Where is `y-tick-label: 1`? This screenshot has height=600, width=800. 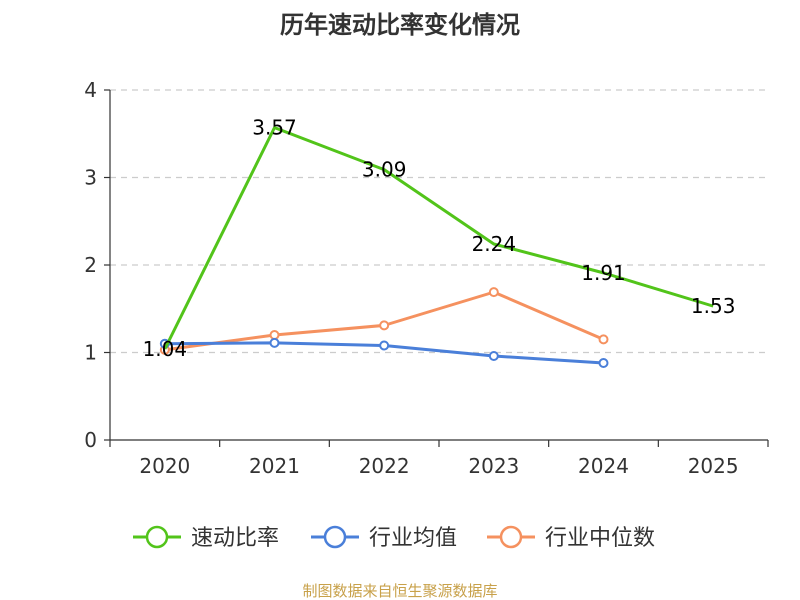 y-tick-label: 1 is located at coordinates (90, 353).